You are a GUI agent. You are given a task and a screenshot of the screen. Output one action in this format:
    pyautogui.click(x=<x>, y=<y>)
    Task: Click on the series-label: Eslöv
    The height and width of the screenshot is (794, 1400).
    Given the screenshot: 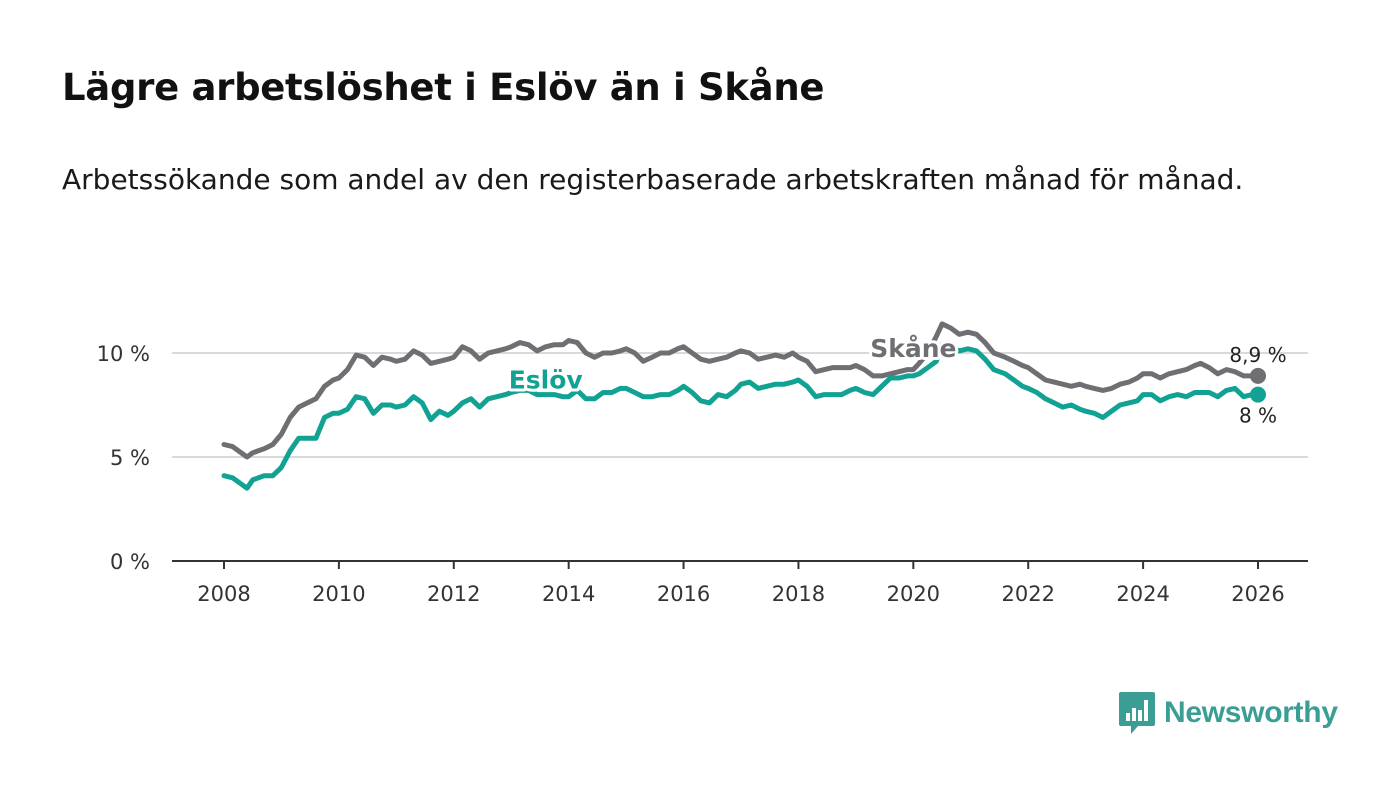 What is the action you would take?
    pyautogui.click(x=546, y=379)
    